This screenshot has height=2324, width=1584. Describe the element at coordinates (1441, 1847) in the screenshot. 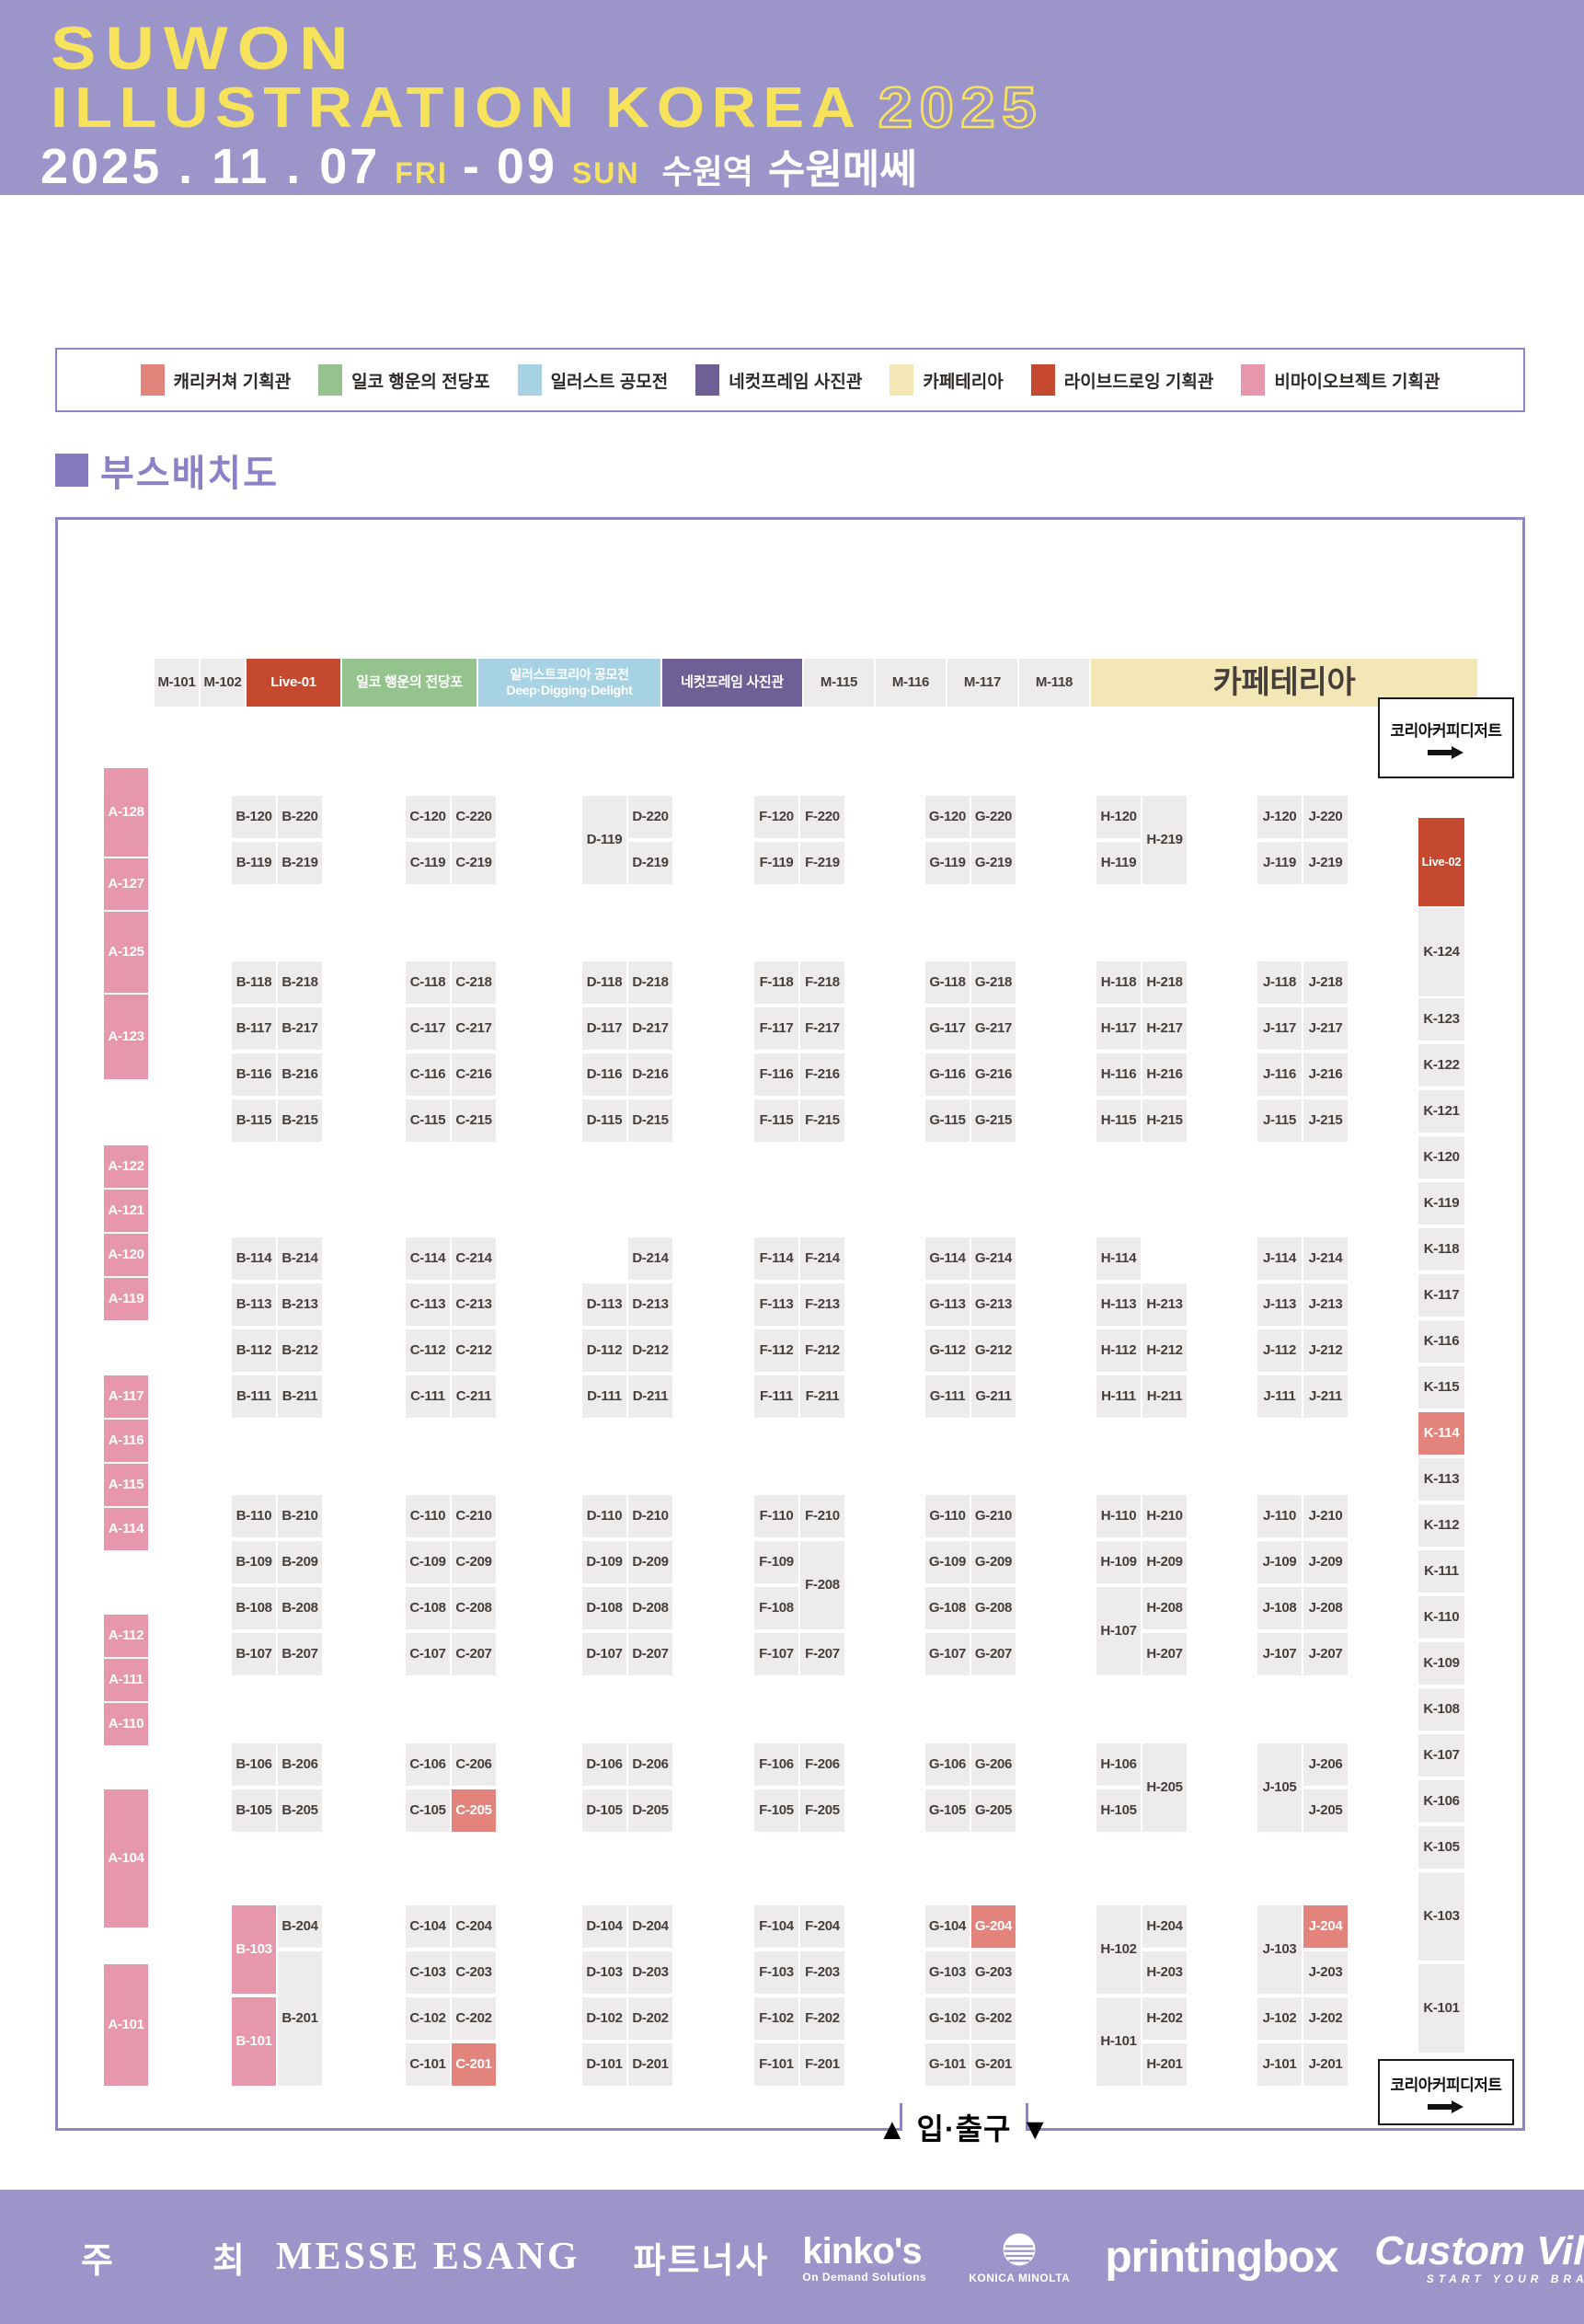

I see `booth-cell: K-105` at that location.